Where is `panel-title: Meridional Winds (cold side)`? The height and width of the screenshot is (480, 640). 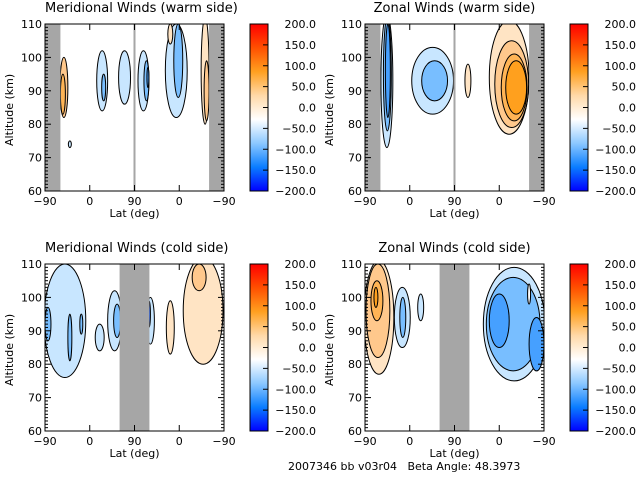 panel-title: Meridional Winds (cold side) is located at coordinates (137, 248).